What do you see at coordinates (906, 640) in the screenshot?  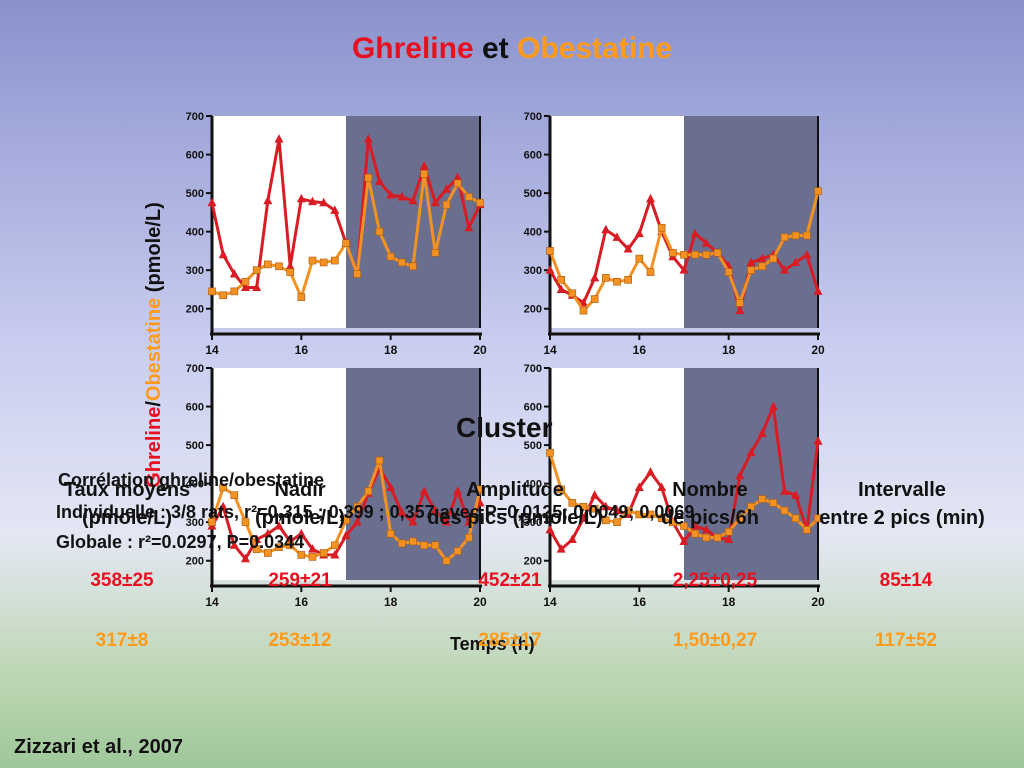 I see `obestatine-intervalle: 117±52` at bounding box center [906, 640].